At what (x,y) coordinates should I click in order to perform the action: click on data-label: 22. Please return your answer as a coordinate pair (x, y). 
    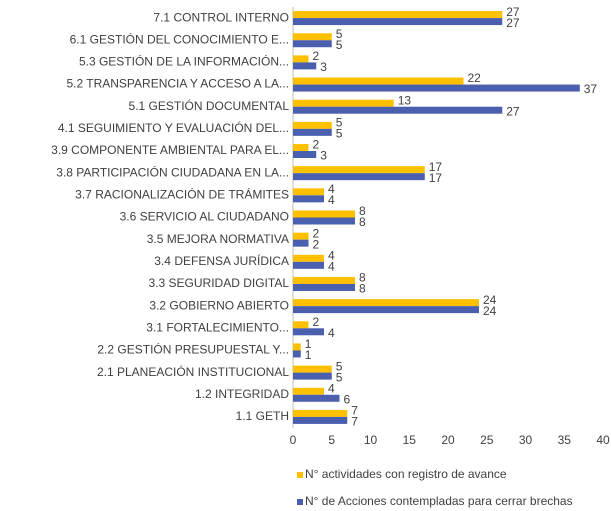
    Looking at the image, I should click on (475, 78).